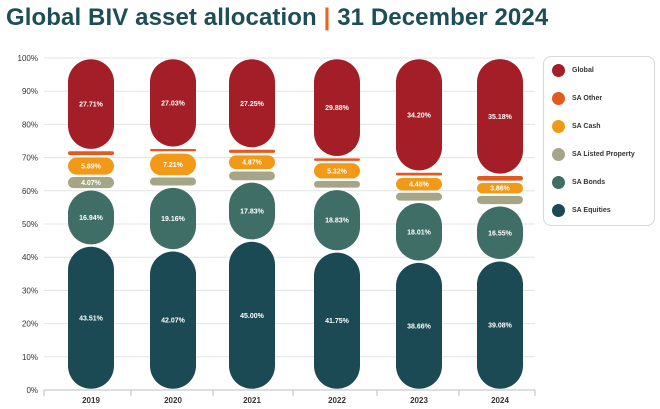 The image size is (660, 409). What do you see at coordinates (586, 126) in the screenshot?
I see `legend-label: SA Cash` at bounding box center [586, 126].